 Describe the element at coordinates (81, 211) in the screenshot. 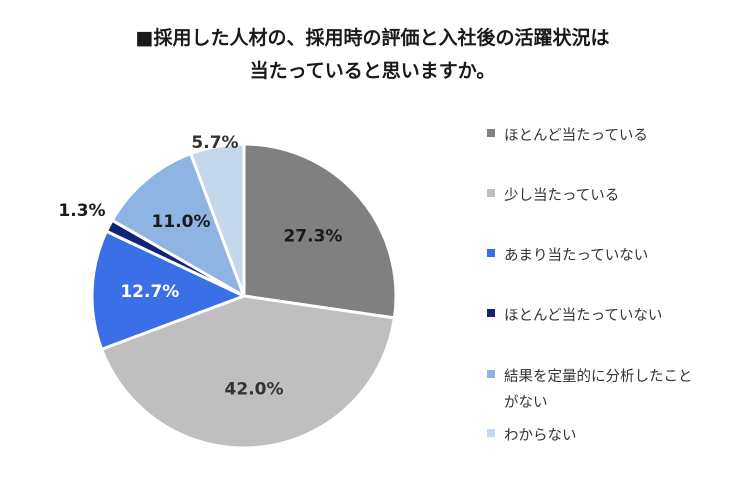

I see `slice-value-label: 1.3%` at that location.